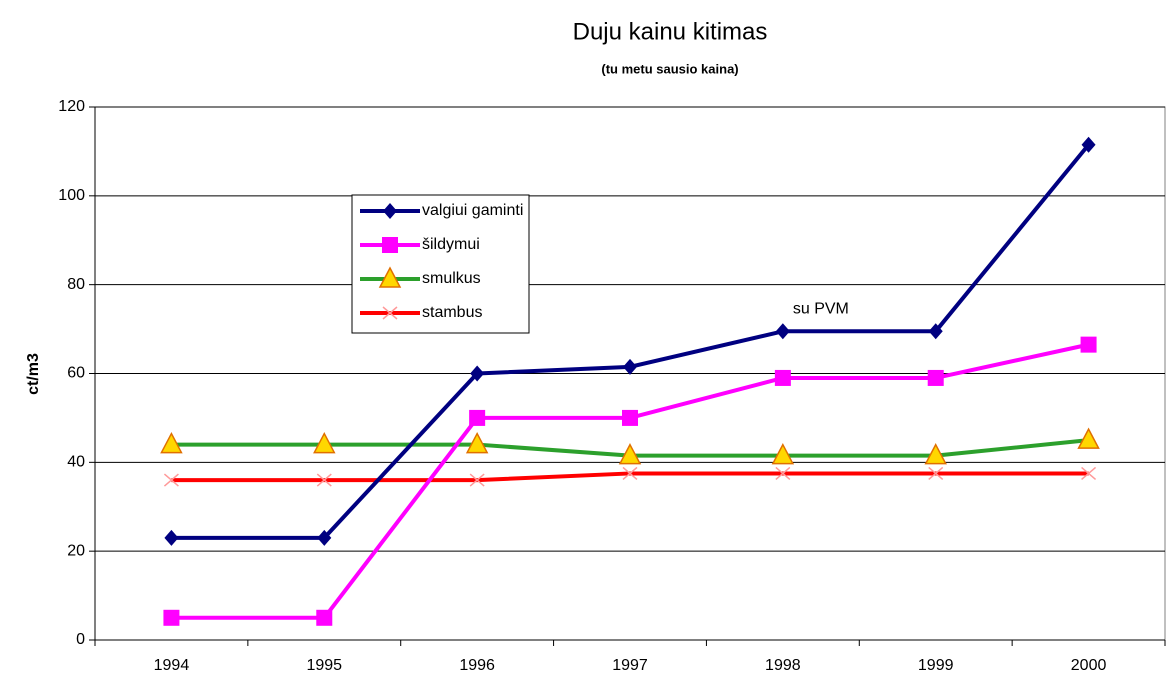  Describe the element at coordinates (477, 665) in the screenshot. I see `x-tick-label: 1996` at that location.